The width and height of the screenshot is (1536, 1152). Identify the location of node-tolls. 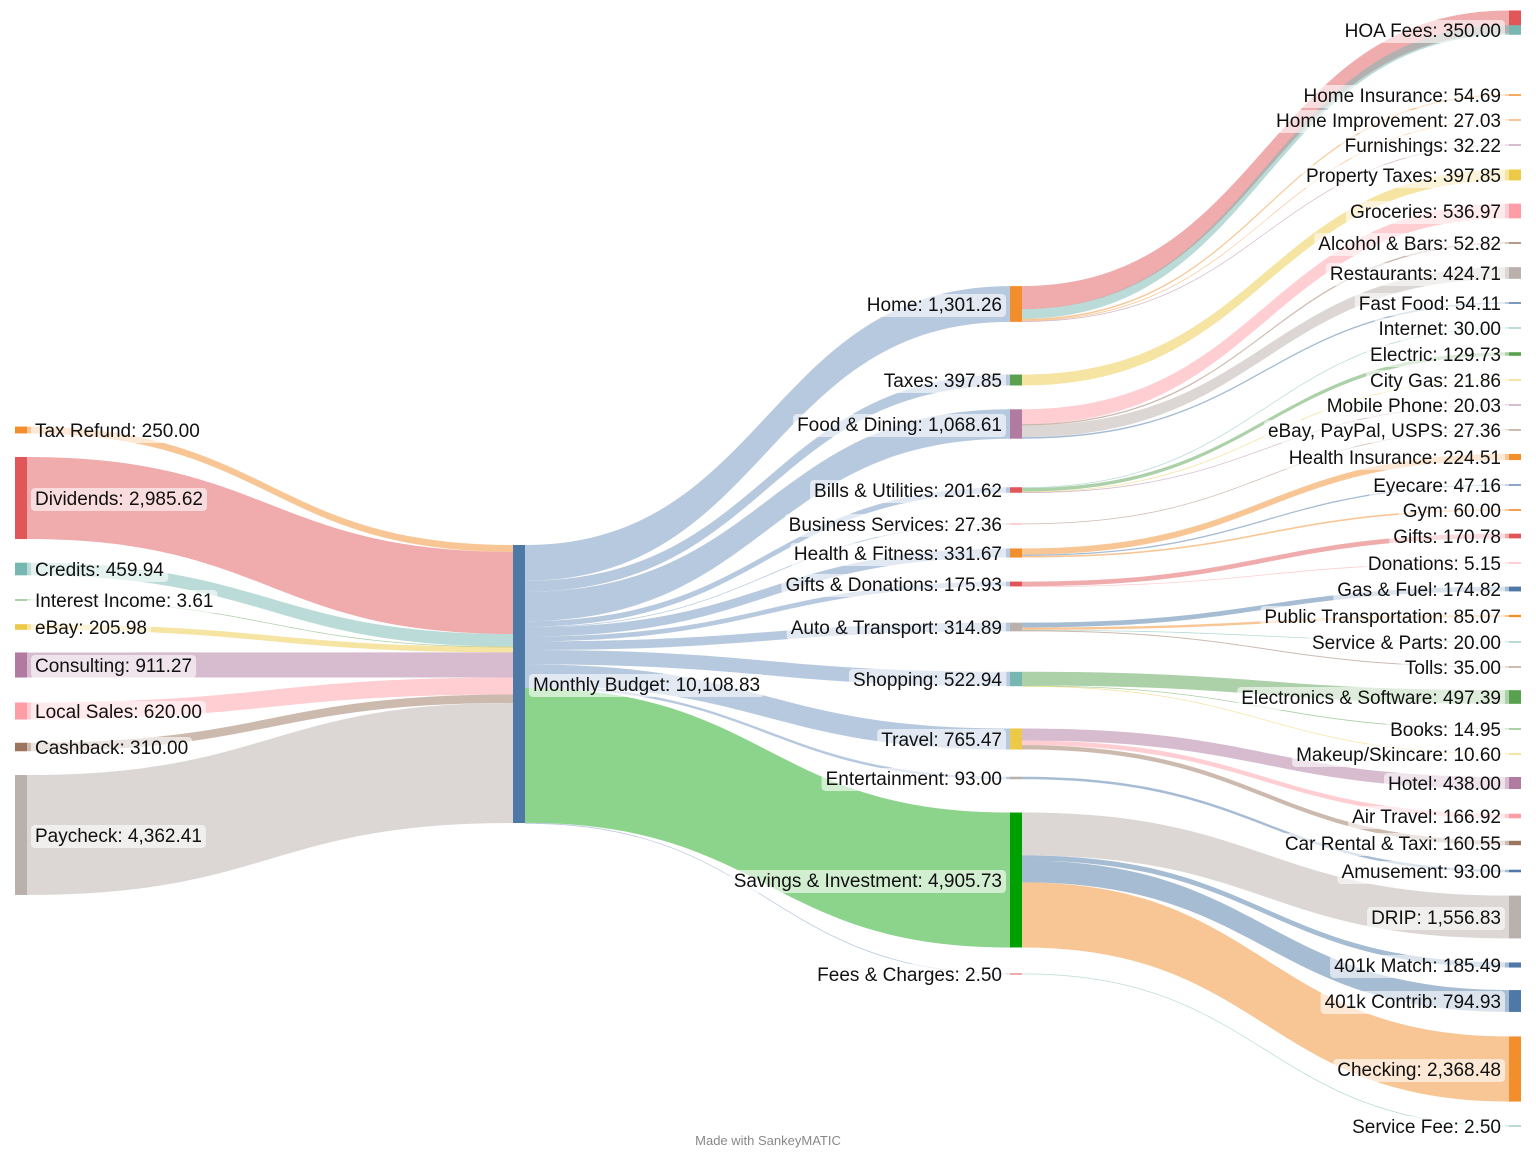
(1515, 667).